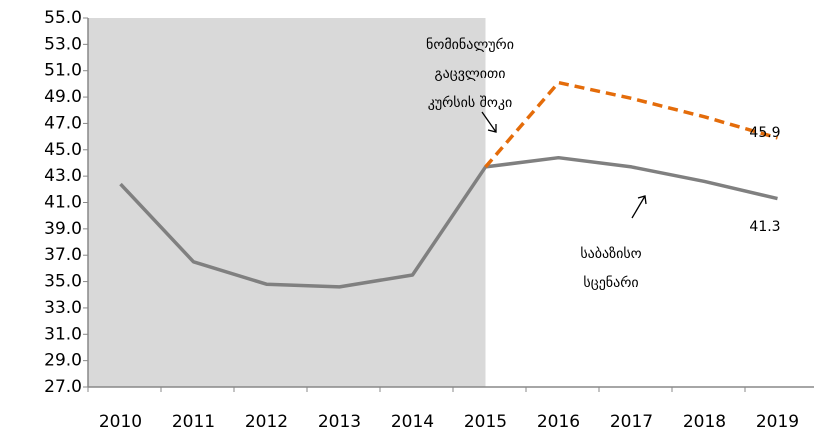 The image size is (816, 434). I want to click on y-tick-label: 49.0, so click(63, 97).